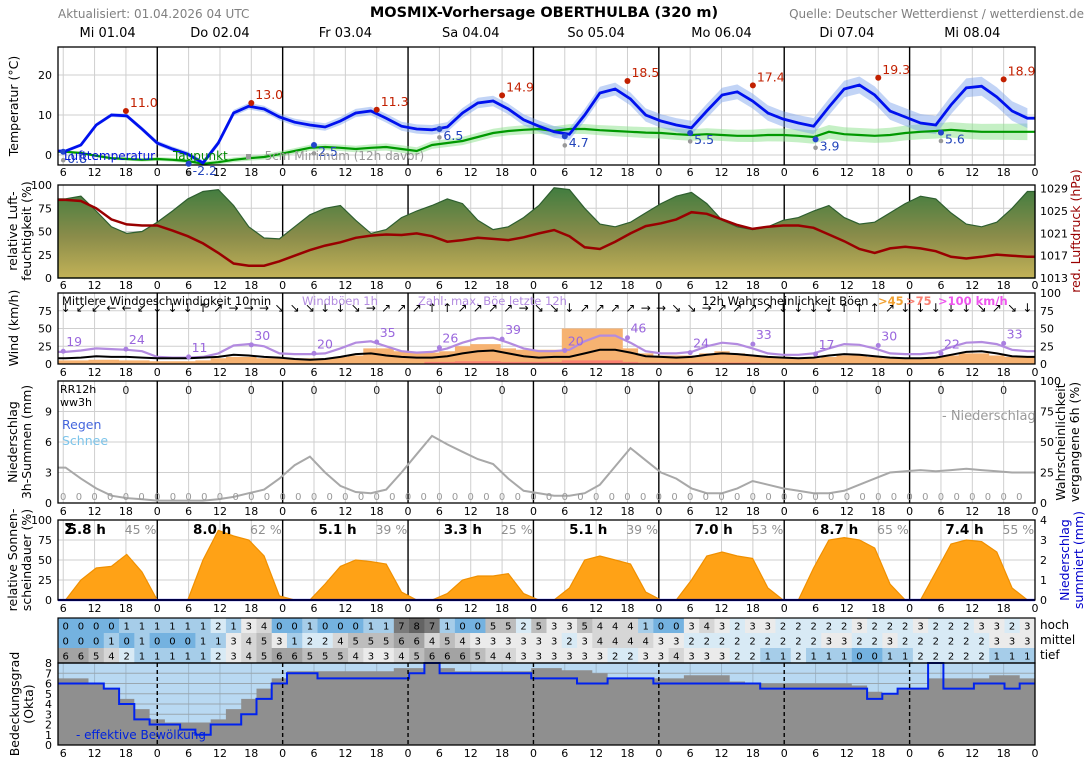 The width and height of the screenshot is (1088, 763). I want to click on wind-direction-arrow: ↘, so click(676, 308).